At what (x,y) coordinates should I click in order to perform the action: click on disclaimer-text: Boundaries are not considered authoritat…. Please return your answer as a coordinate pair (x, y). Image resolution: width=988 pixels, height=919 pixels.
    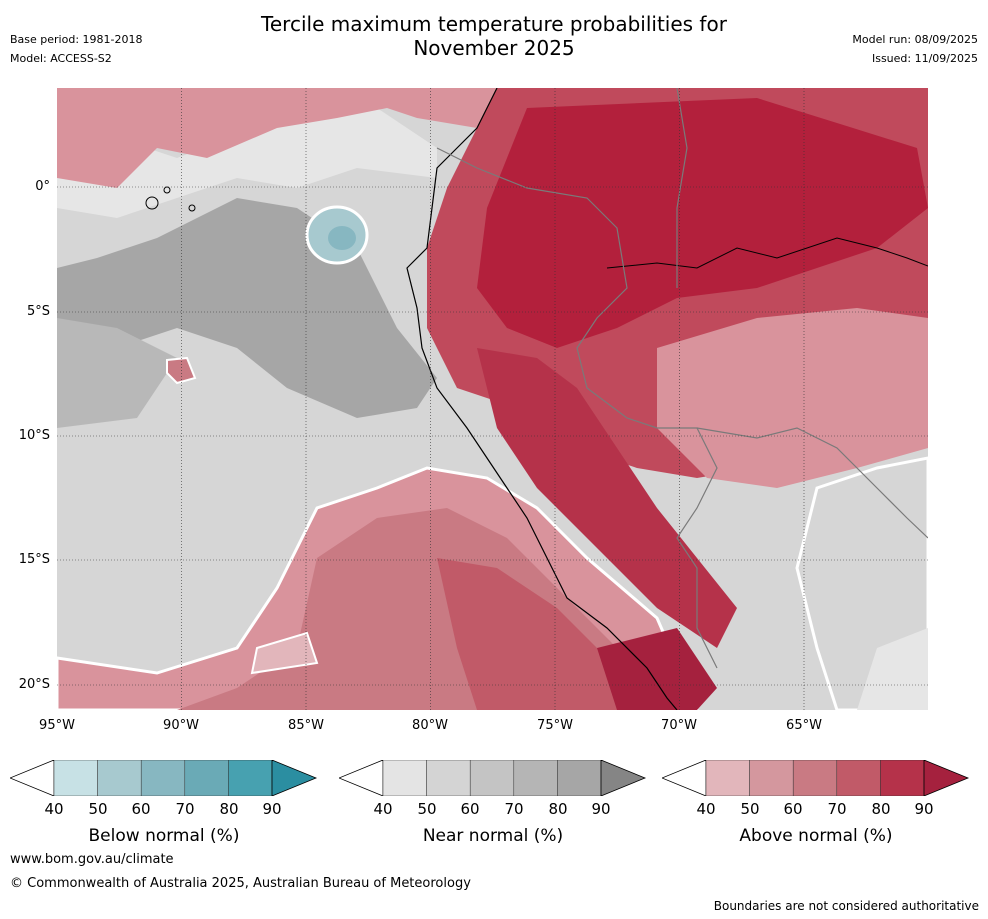
    Looking at the image, I should click on (846, 906).